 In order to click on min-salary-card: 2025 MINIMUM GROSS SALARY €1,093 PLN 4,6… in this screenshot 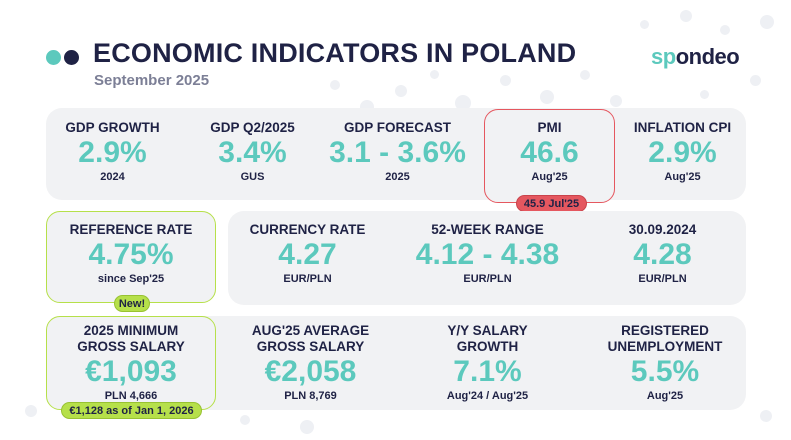, I will do `click(131, 363)`.